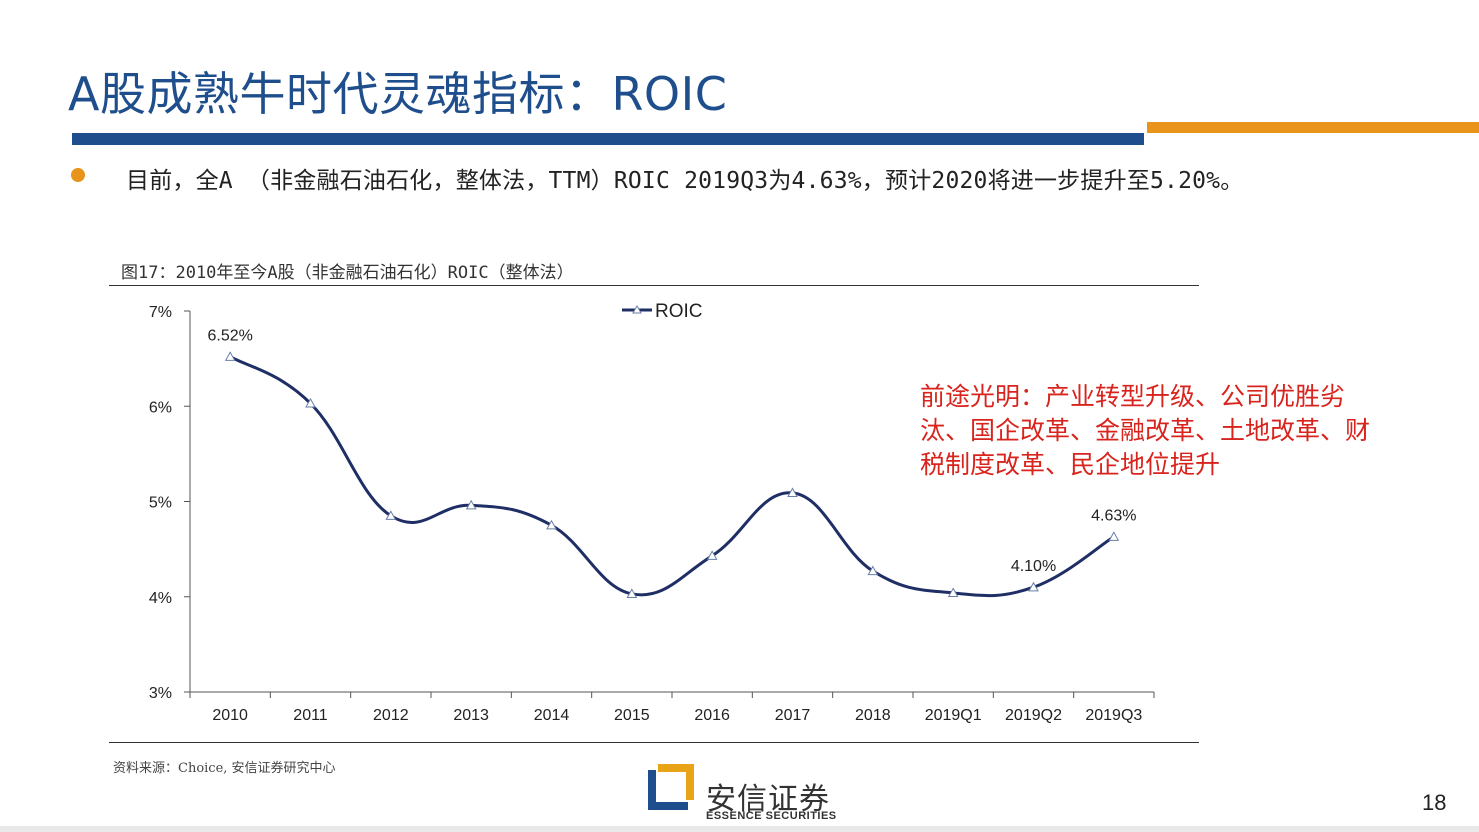 This screenshot has height=832, width=1479. I want to click on slide-title: A股成熟牛时代灵魂指标：ROIC, so click(398, 94).